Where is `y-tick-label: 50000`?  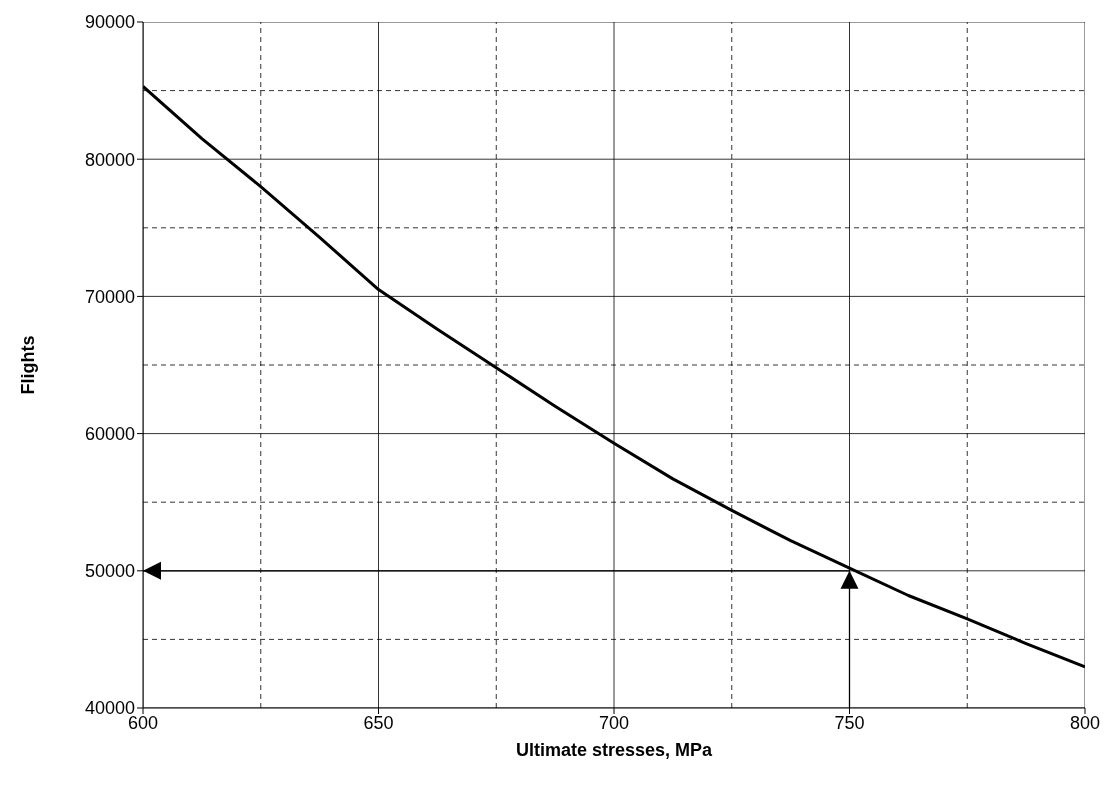
y-tick-label: 50000 is located at coordinates (109, 571).